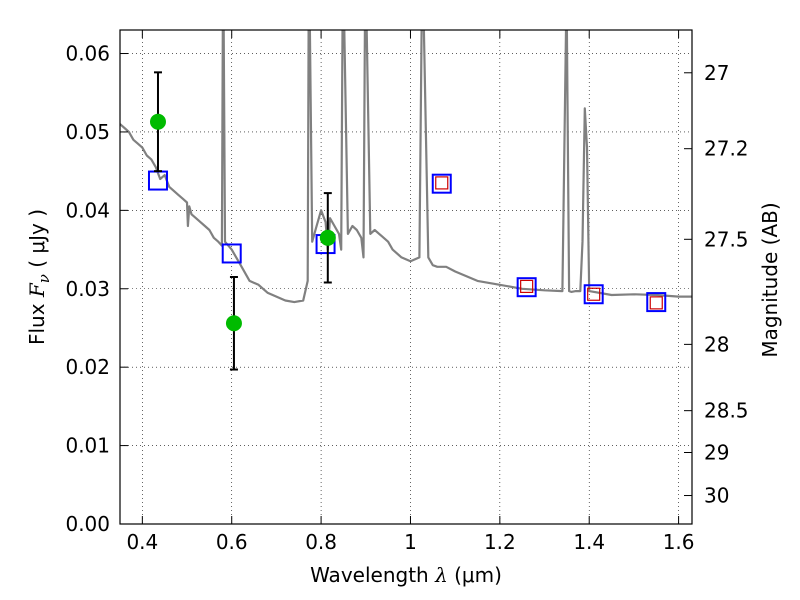 The image size is (800, 600). What do you see at coordinates (87, 289) in the screenshot?
I see `y-tick-label: 0.03` at bounding box center [87, 289].